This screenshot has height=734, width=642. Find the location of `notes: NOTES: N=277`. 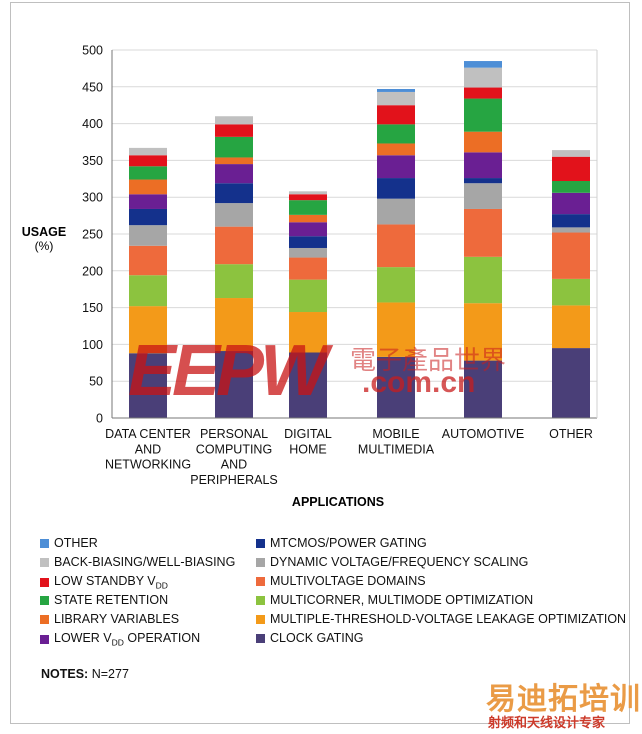

notes: NOTES: N=277 is located at coordinates (85, 674).